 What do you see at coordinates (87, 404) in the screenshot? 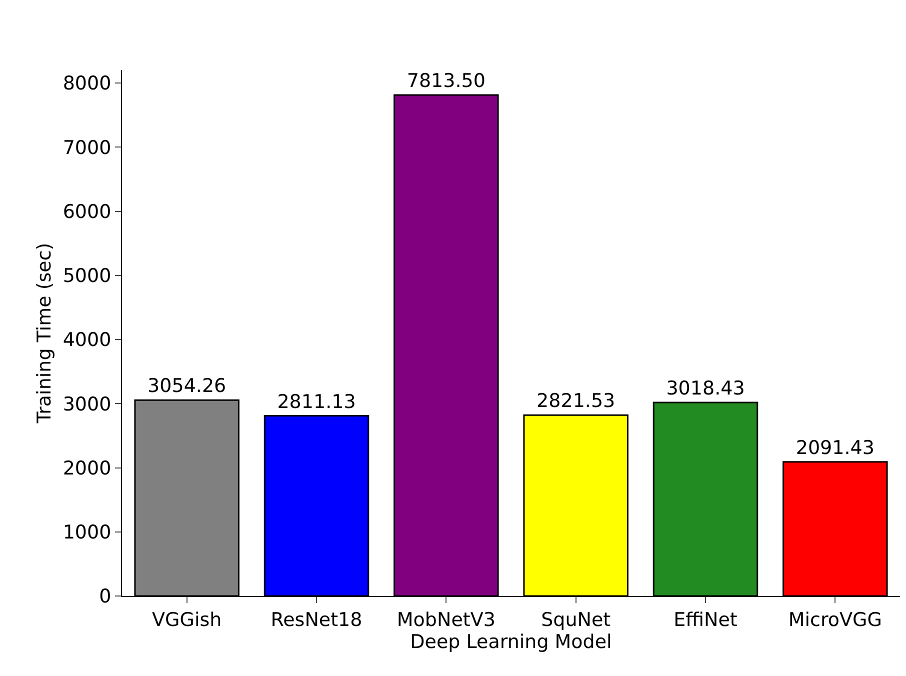
I see `y-tick-label: 3000` at bounding box center [87, 404].